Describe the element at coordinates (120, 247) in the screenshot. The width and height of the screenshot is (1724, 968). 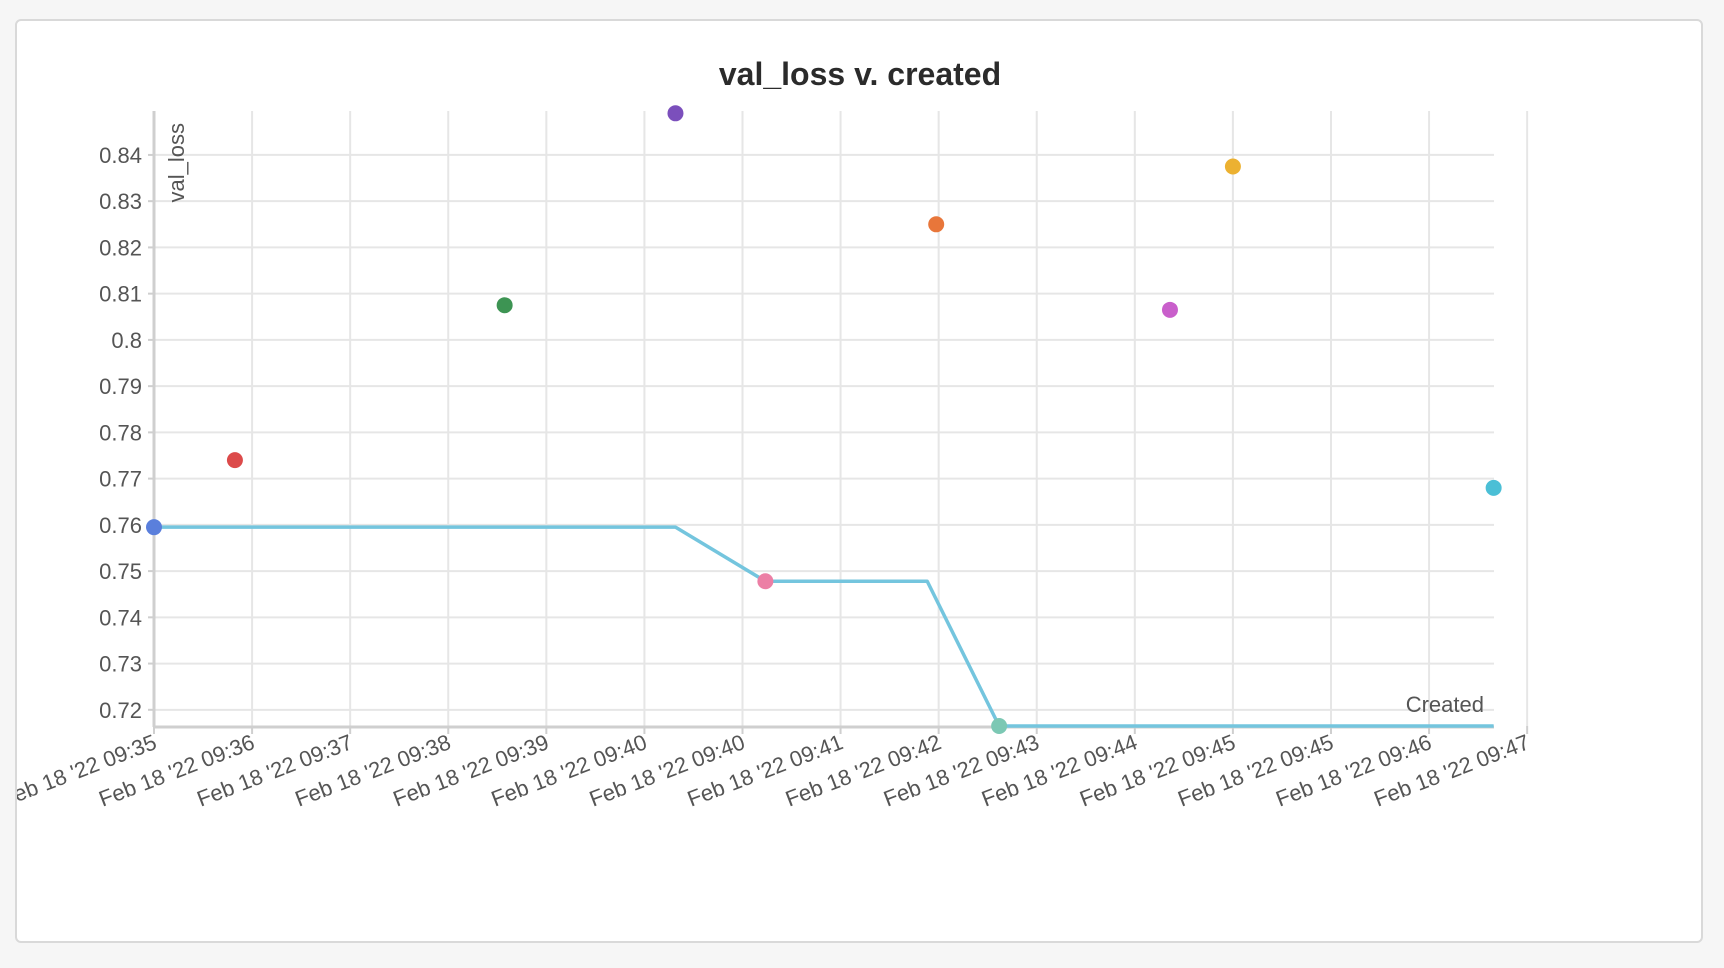
I see `y-tick-label: 0.82` at that location.